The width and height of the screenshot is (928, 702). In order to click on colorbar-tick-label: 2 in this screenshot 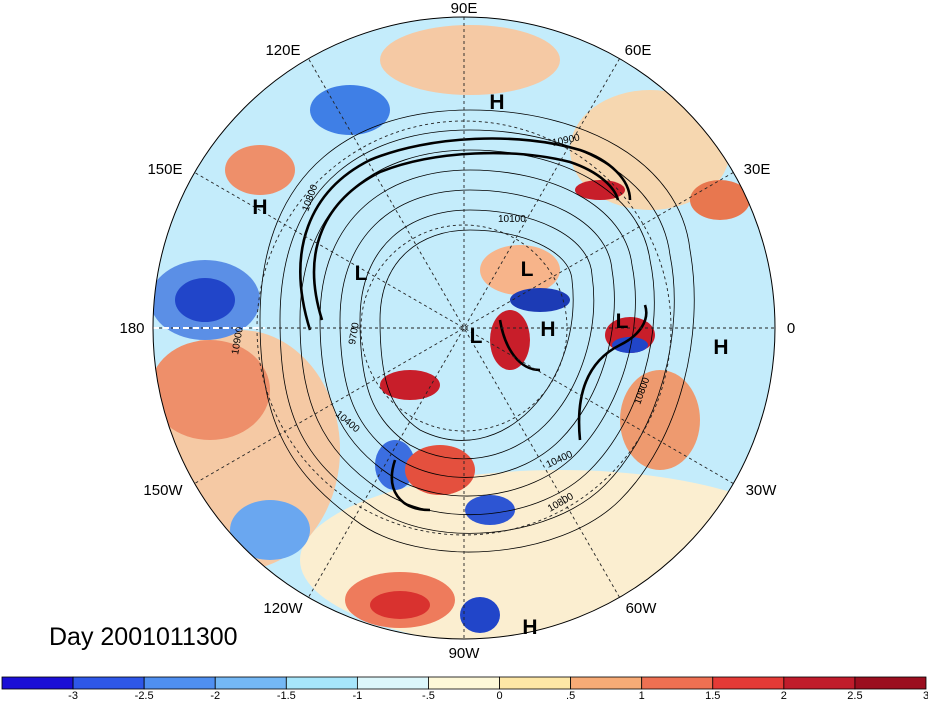, I will do `click(784, 696)`.